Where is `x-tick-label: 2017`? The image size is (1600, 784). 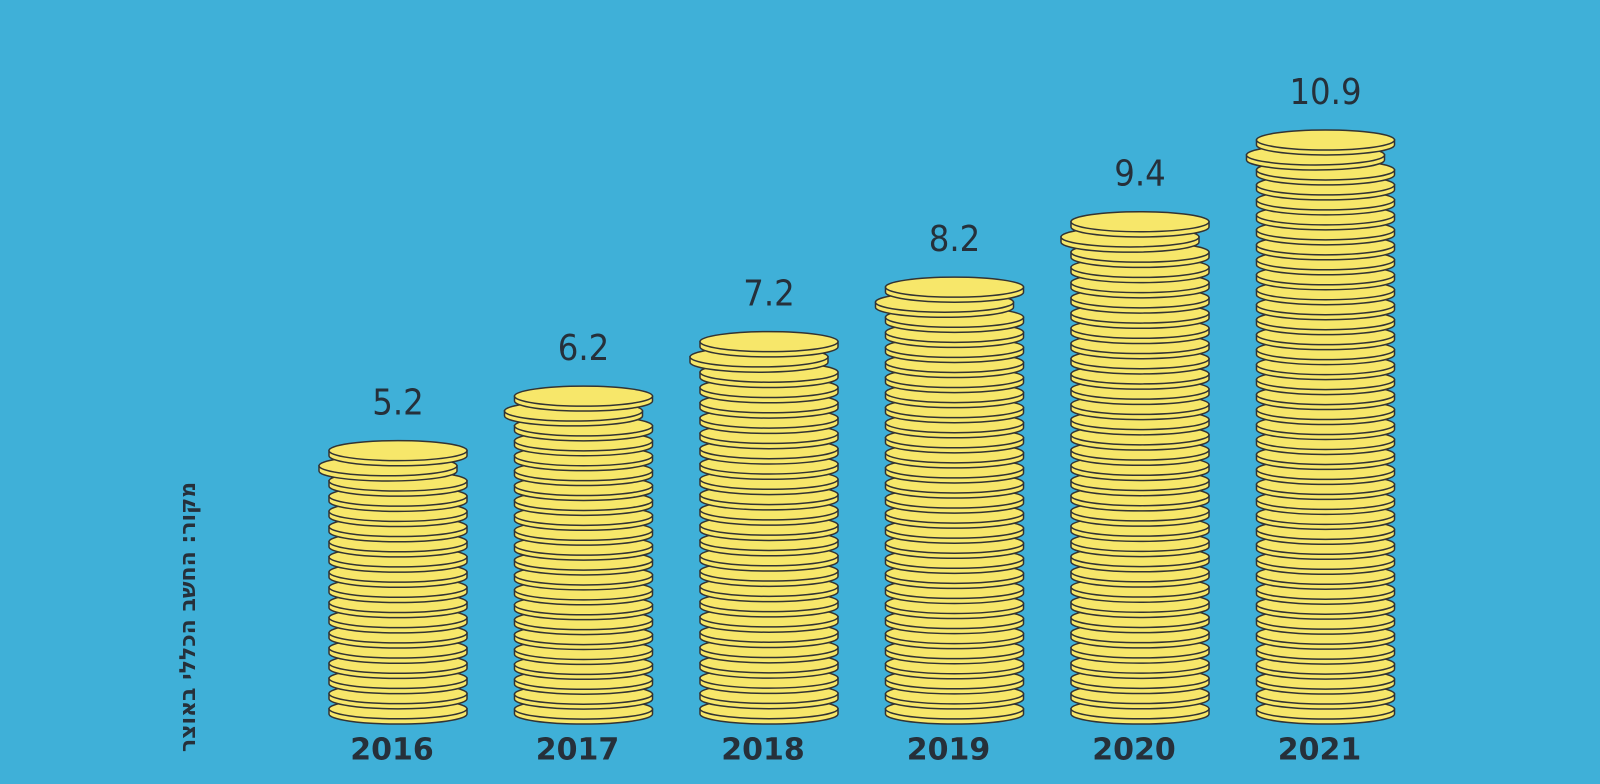 x-tick-label: 2017 is located at coordinates (578, 750).